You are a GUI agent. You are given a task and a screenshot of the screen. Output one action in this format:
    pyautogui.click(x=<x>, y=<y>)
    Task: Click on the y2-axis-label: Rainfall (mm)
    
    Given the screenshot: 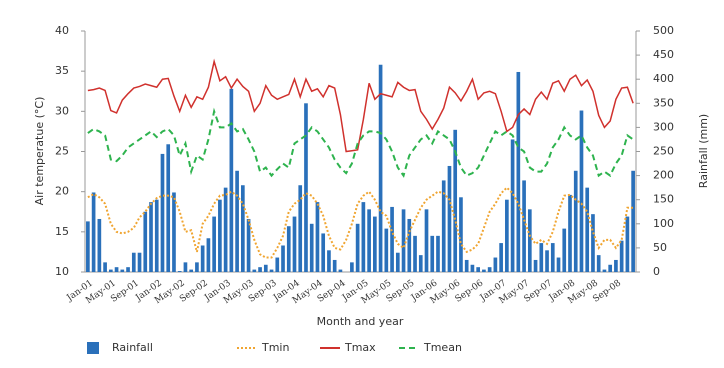 What is the action you would take?
    pyautogui.click(x=703, y=151)
    